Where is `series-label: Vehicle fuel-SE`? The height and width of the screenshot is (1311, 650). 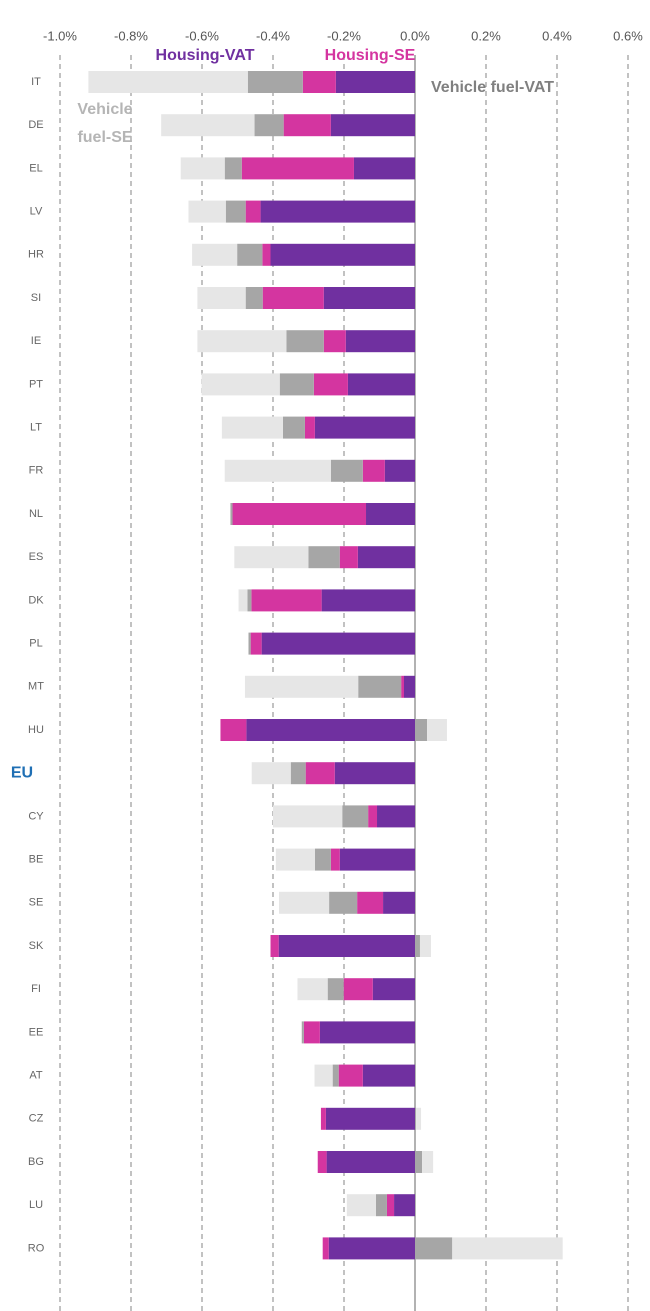
series-label: Vehicle fuel-SE is located at coordinates (105, 123).